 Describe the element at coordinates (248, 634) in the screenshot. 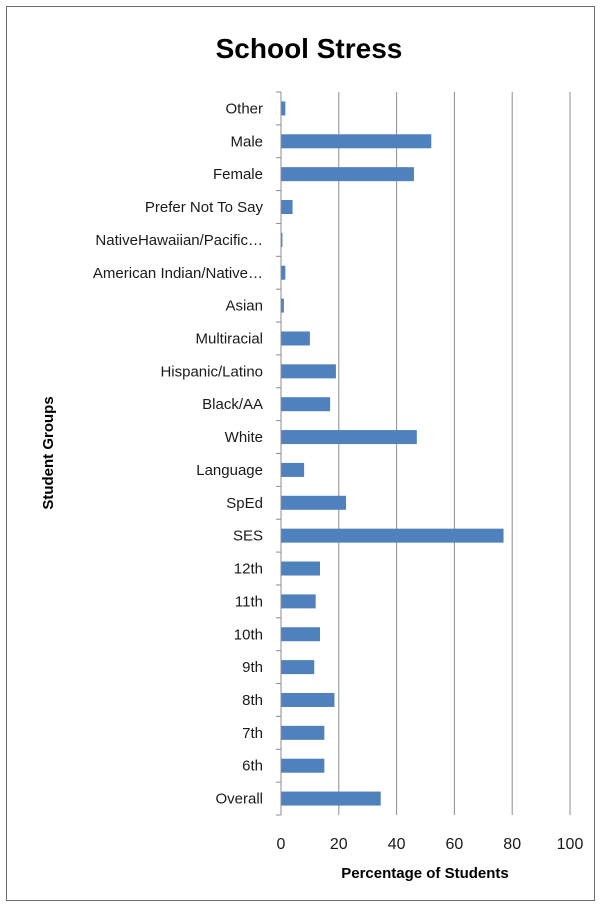

I see `category-label: 10th` at that location.